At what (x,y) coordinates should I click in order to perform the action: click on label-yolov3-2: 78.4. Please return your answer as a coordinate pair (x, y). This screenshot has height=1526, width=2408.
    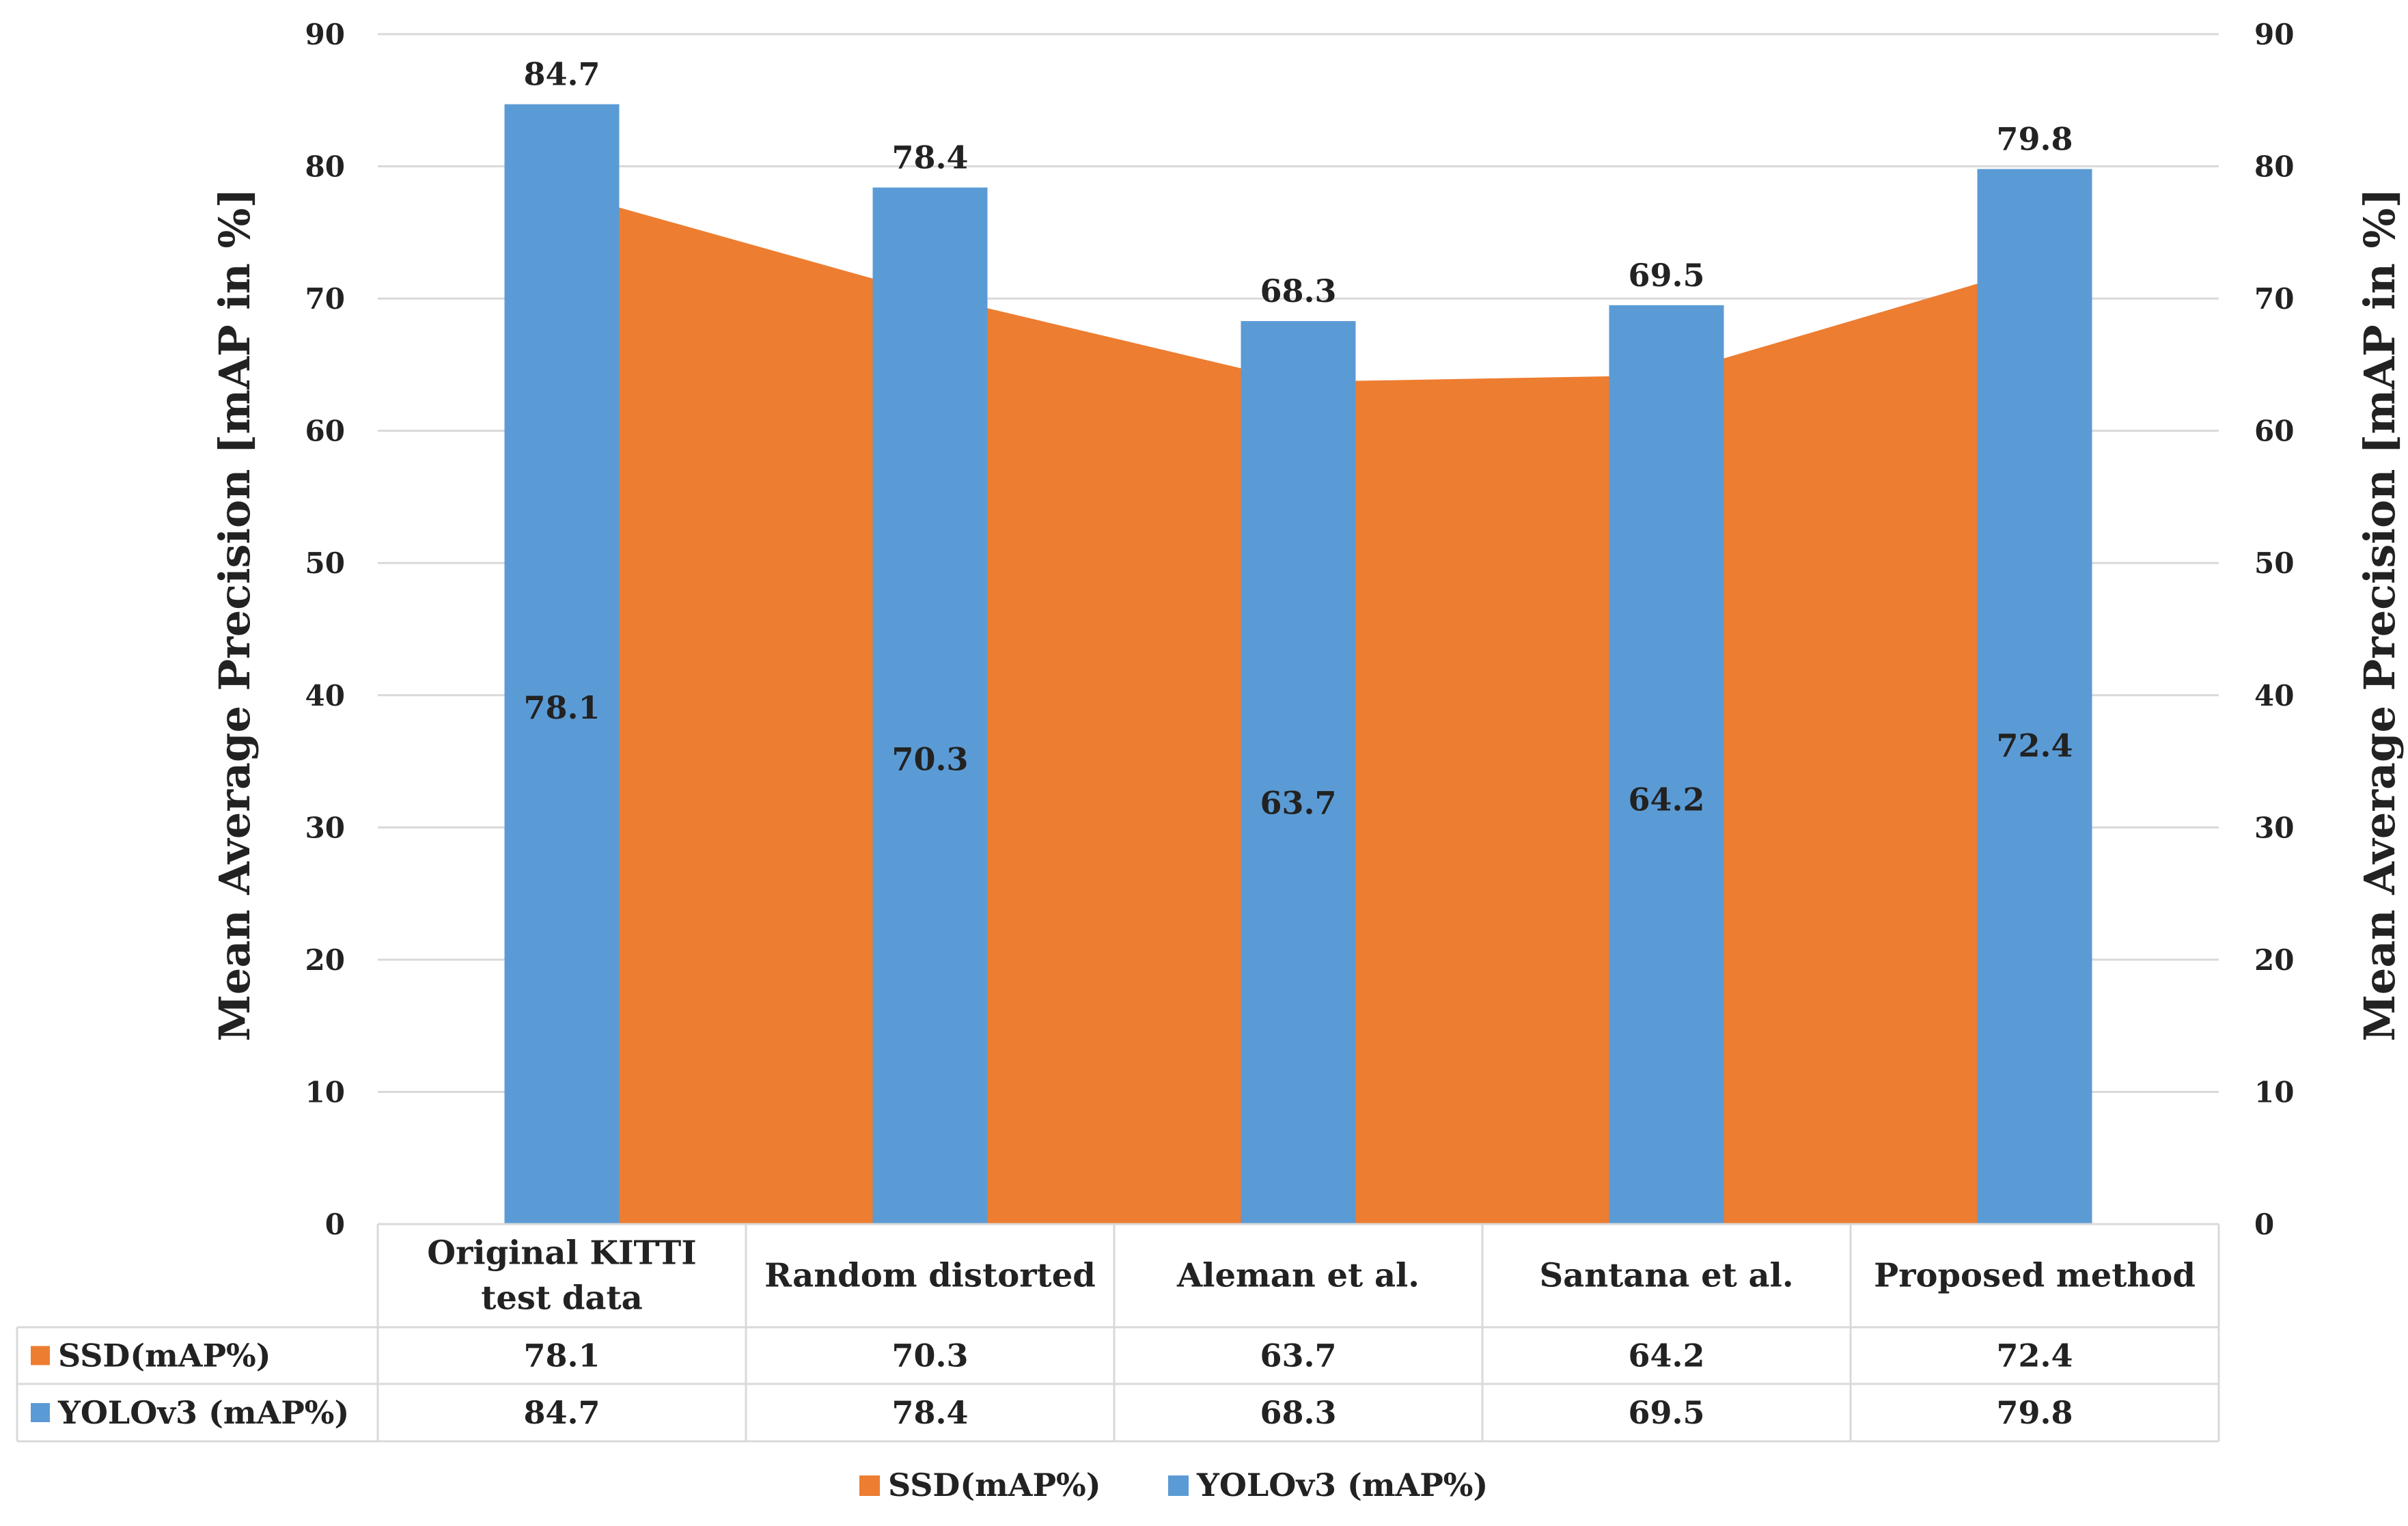
    Looking at the image, I should click on (929, 157).